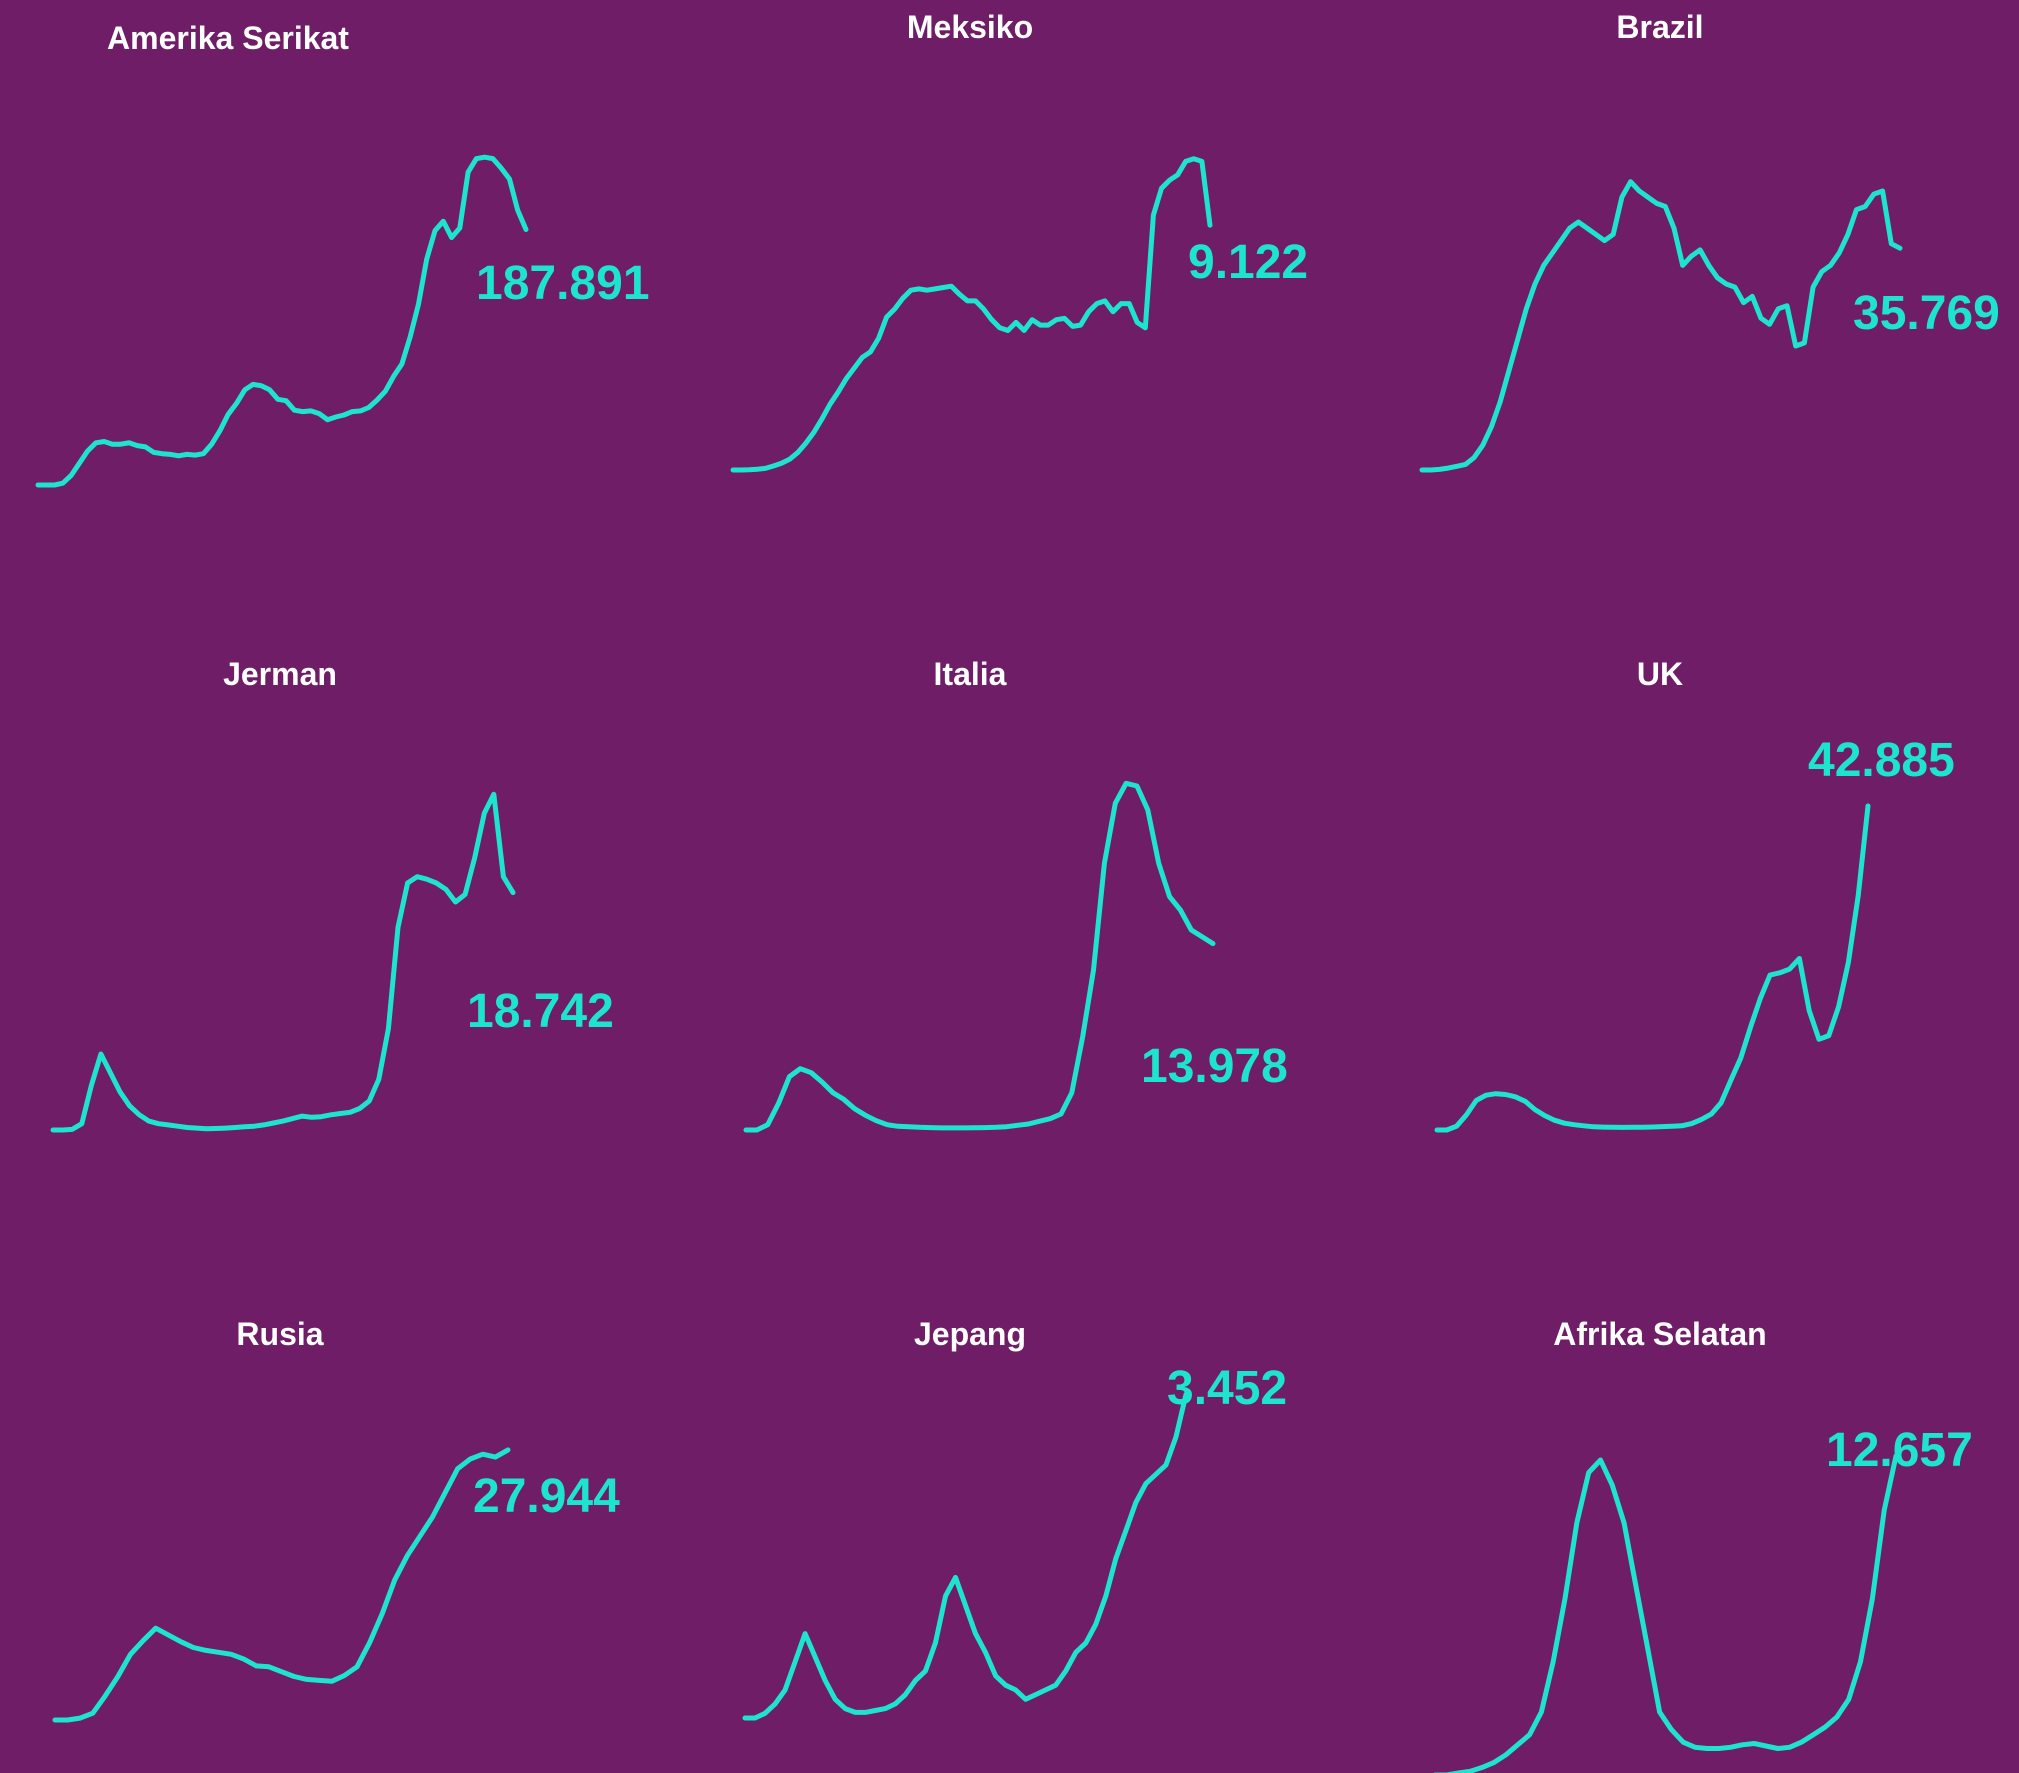  I want to click on series-line-meksiko, so click(971, 314).